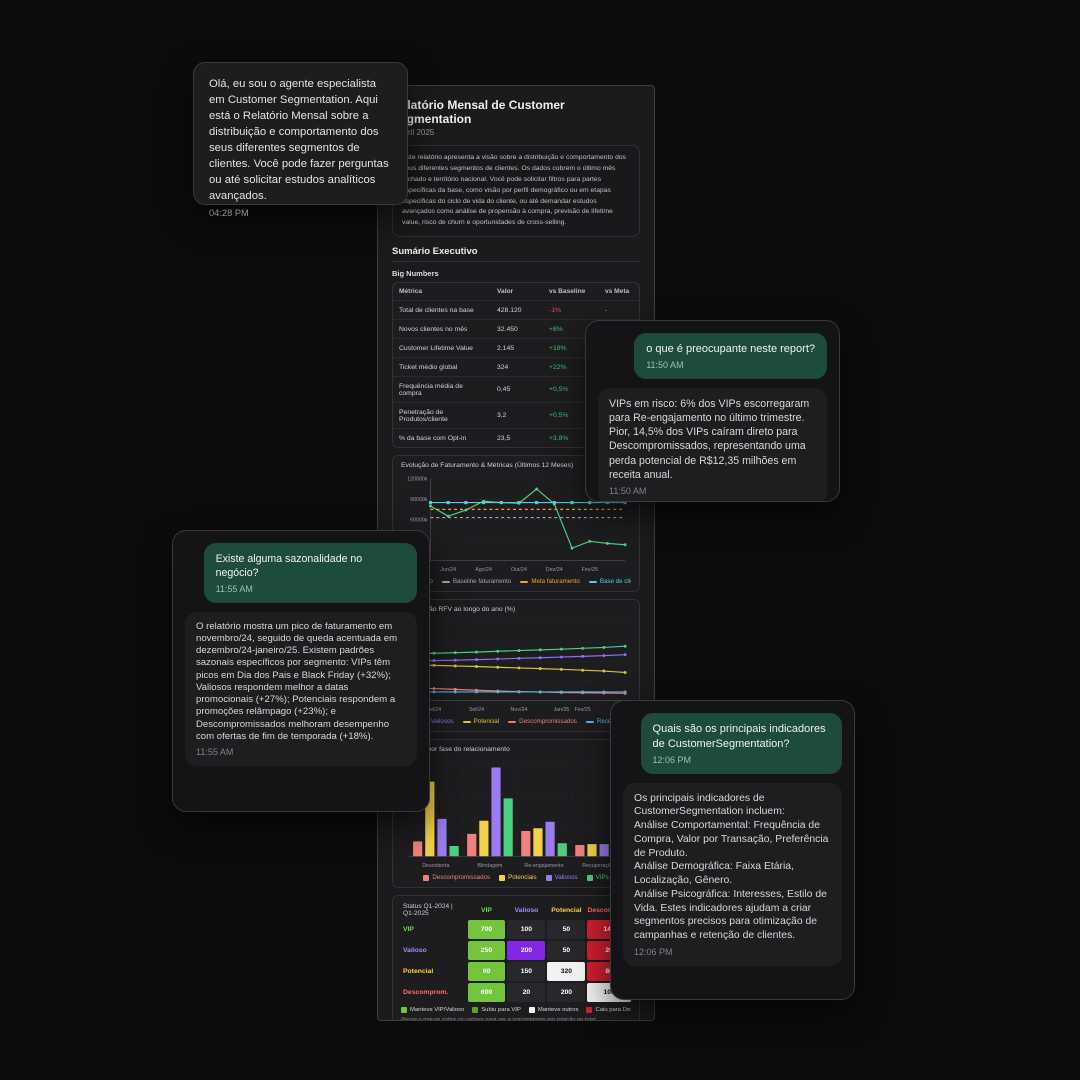  I want to click on phase-bar-chart-legend: Descompromissados Potenciais Valiosos VIPs, so click(516, 877).